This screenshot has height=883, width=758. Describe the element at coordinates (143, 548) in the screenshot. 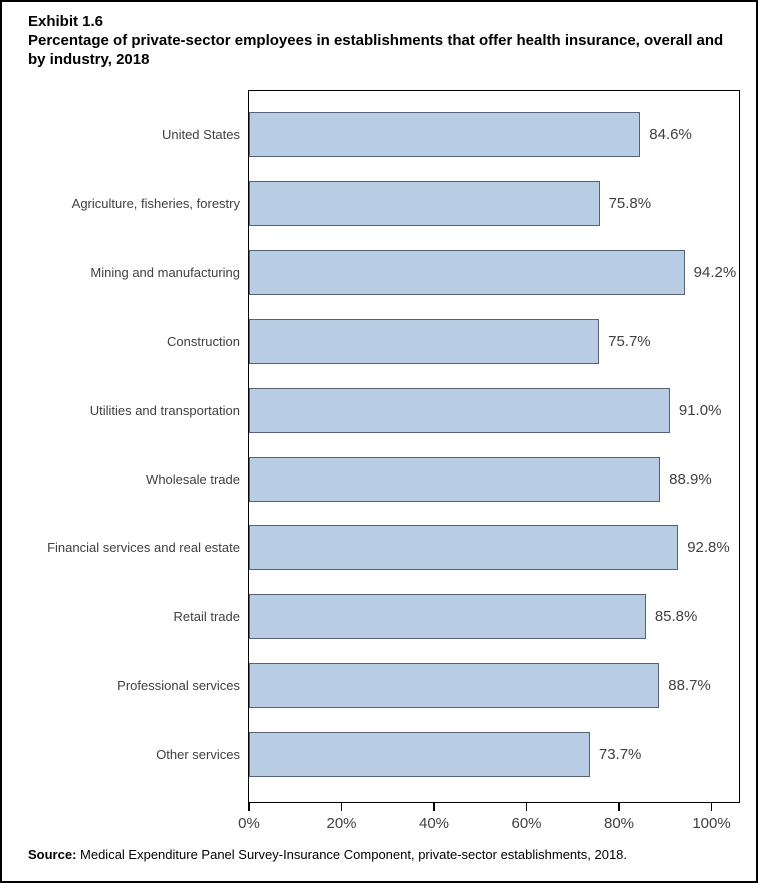

I see `category-label: Financial services and real estate` at that location.